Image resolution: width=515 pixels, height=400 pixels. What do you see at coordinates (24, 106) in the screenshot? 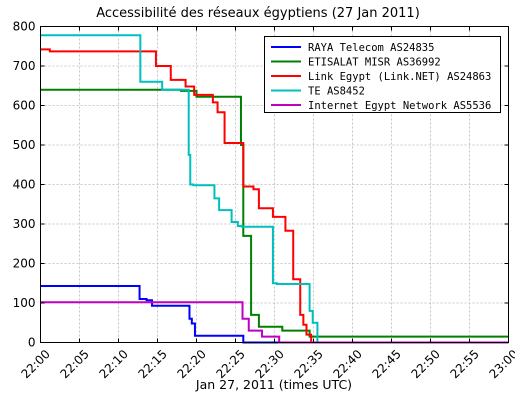
I see `y-tick-label: 600` at bounding box center [24, 106].